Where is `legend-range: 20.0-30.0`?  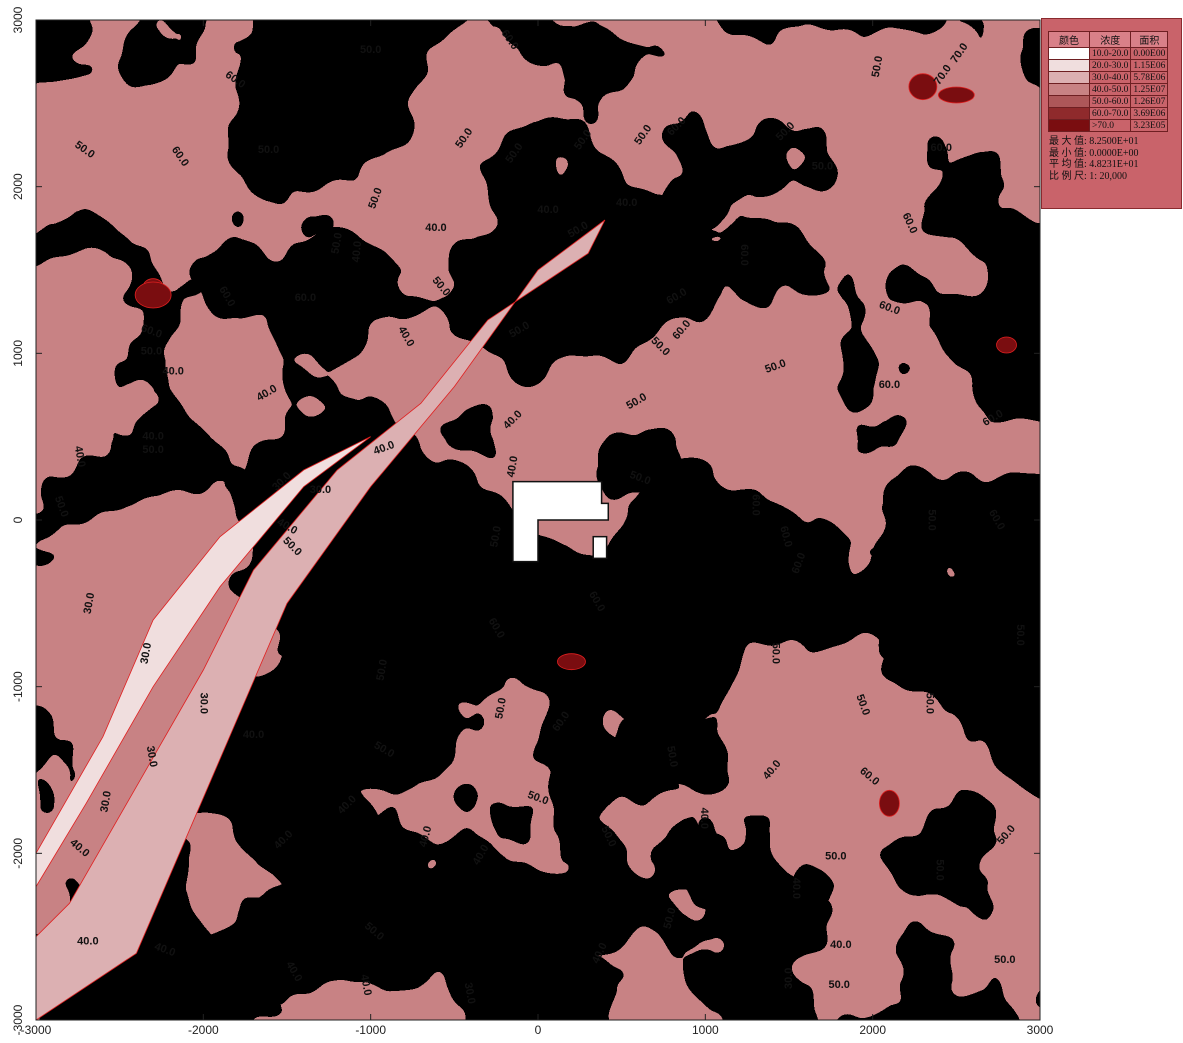
legend-range: 20.0-30.0 is located at coordinates (1110, 65).